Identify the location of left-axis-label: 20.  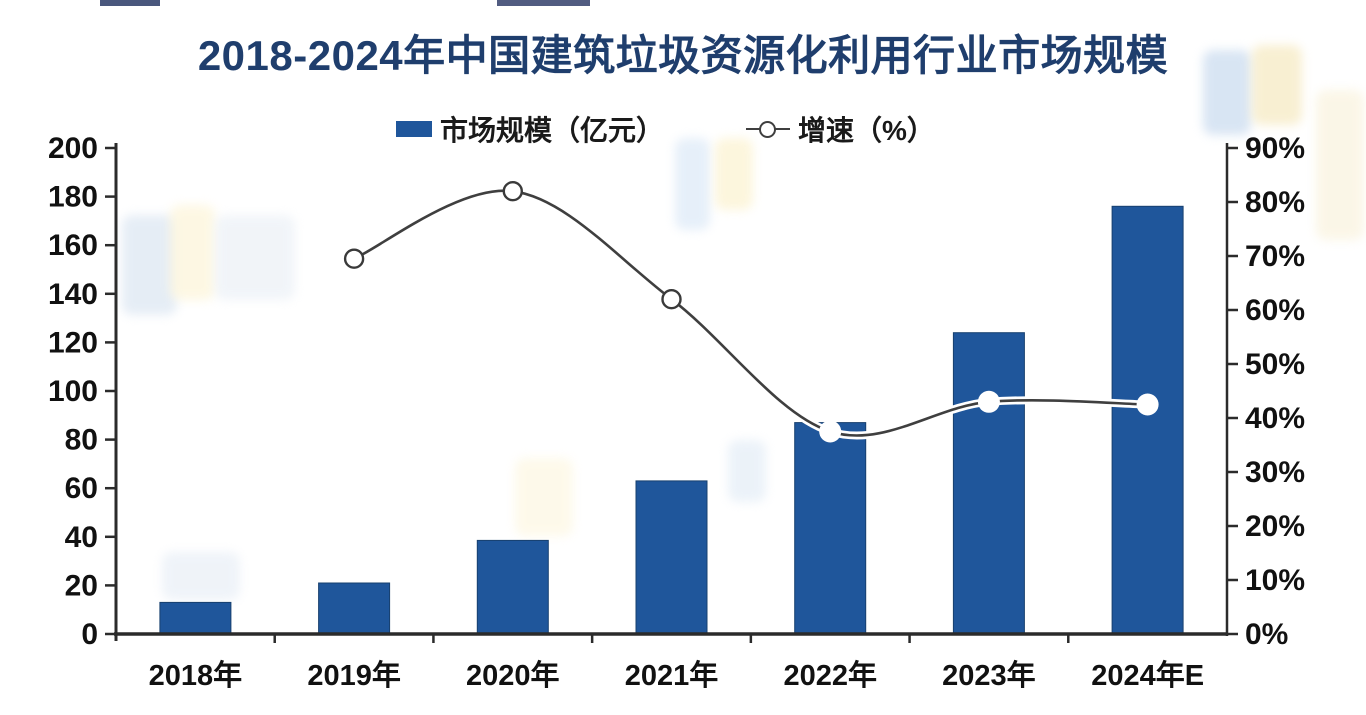
(81, 585).